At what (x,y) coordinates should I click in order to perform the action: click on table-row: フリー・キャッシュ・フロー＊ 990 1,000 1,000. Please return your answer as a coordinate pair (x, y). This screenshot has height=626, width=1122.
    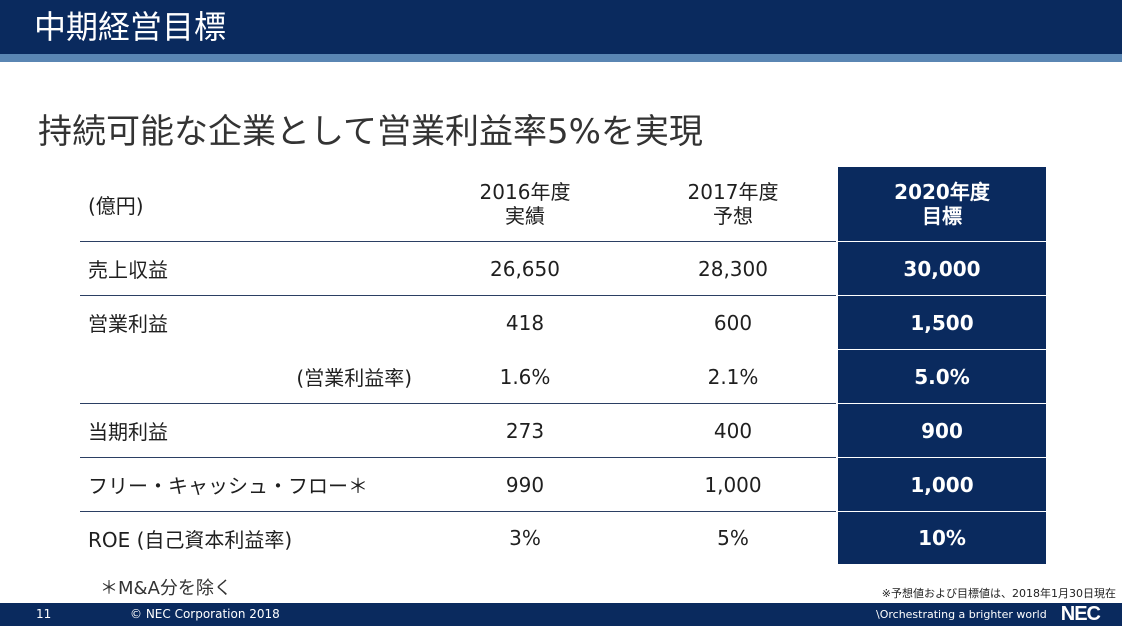
    Looking at the image, I should click on (563, 484).